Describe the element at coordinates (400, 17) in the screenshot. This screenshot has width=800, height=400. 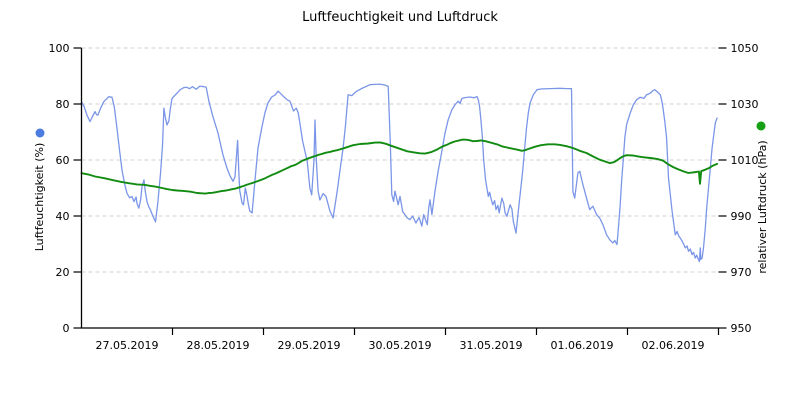
I see `chart-title: Luftfeuchtigkeit und Luftdruck` at that location.